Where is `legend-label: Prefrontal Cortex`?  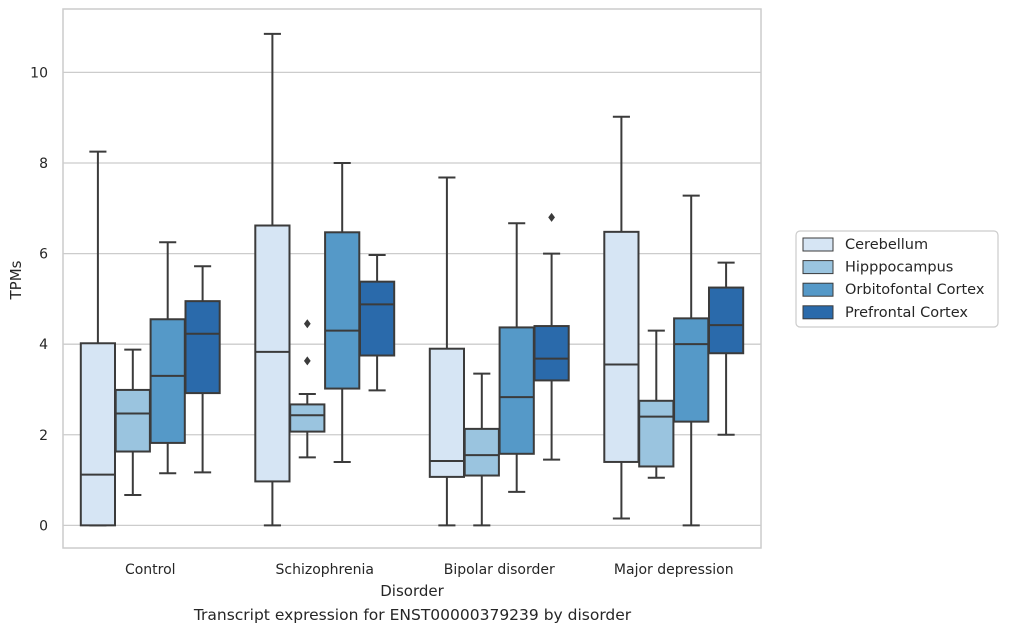
legend-label: Prefrontal Cortex is located at coordinates (906, 313).